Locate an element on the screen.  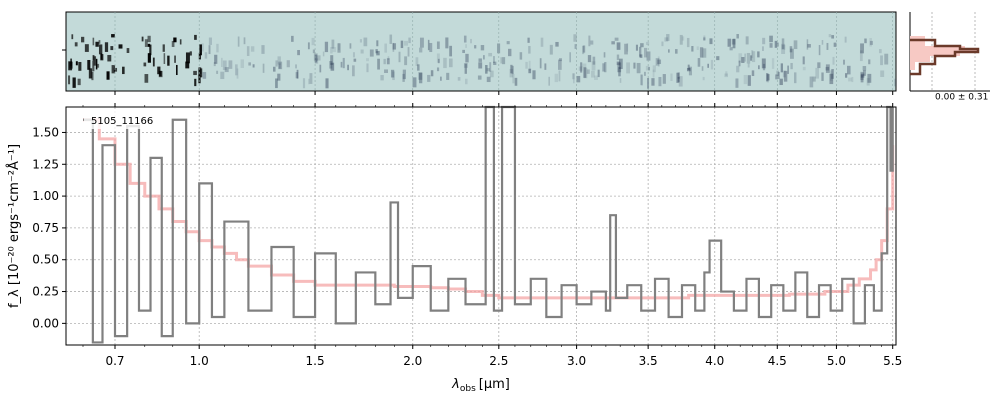
histogram-label: 0.00 ± 0.31 is located at coordinates (961, 98).